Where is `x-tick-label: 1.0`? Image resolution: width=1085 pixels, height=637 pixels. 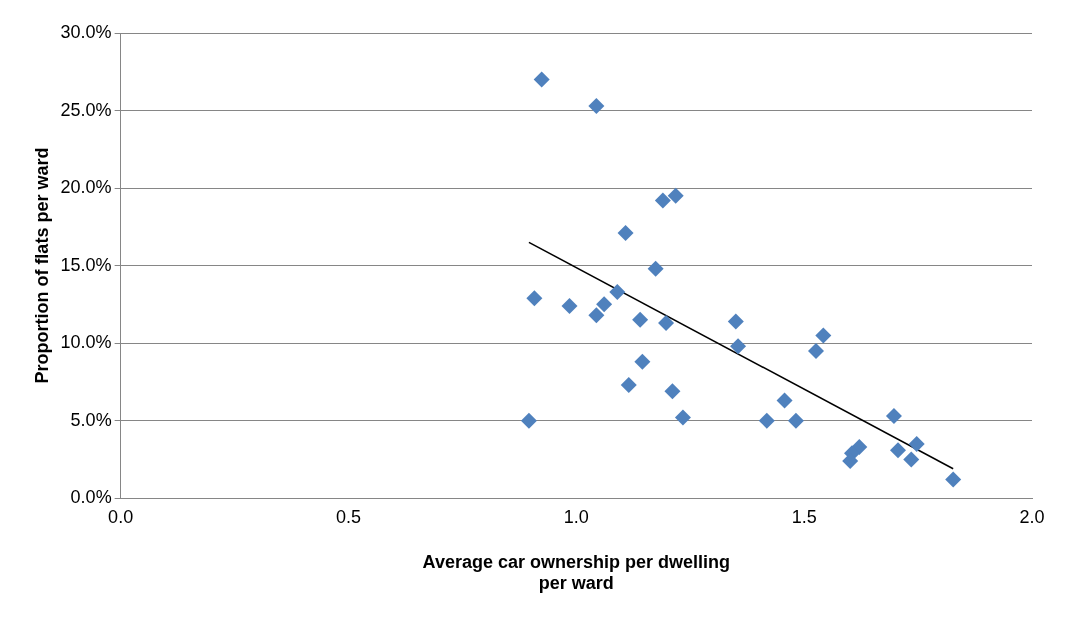 x-tick-label: 1.0 is located at coordinates (576, 516).